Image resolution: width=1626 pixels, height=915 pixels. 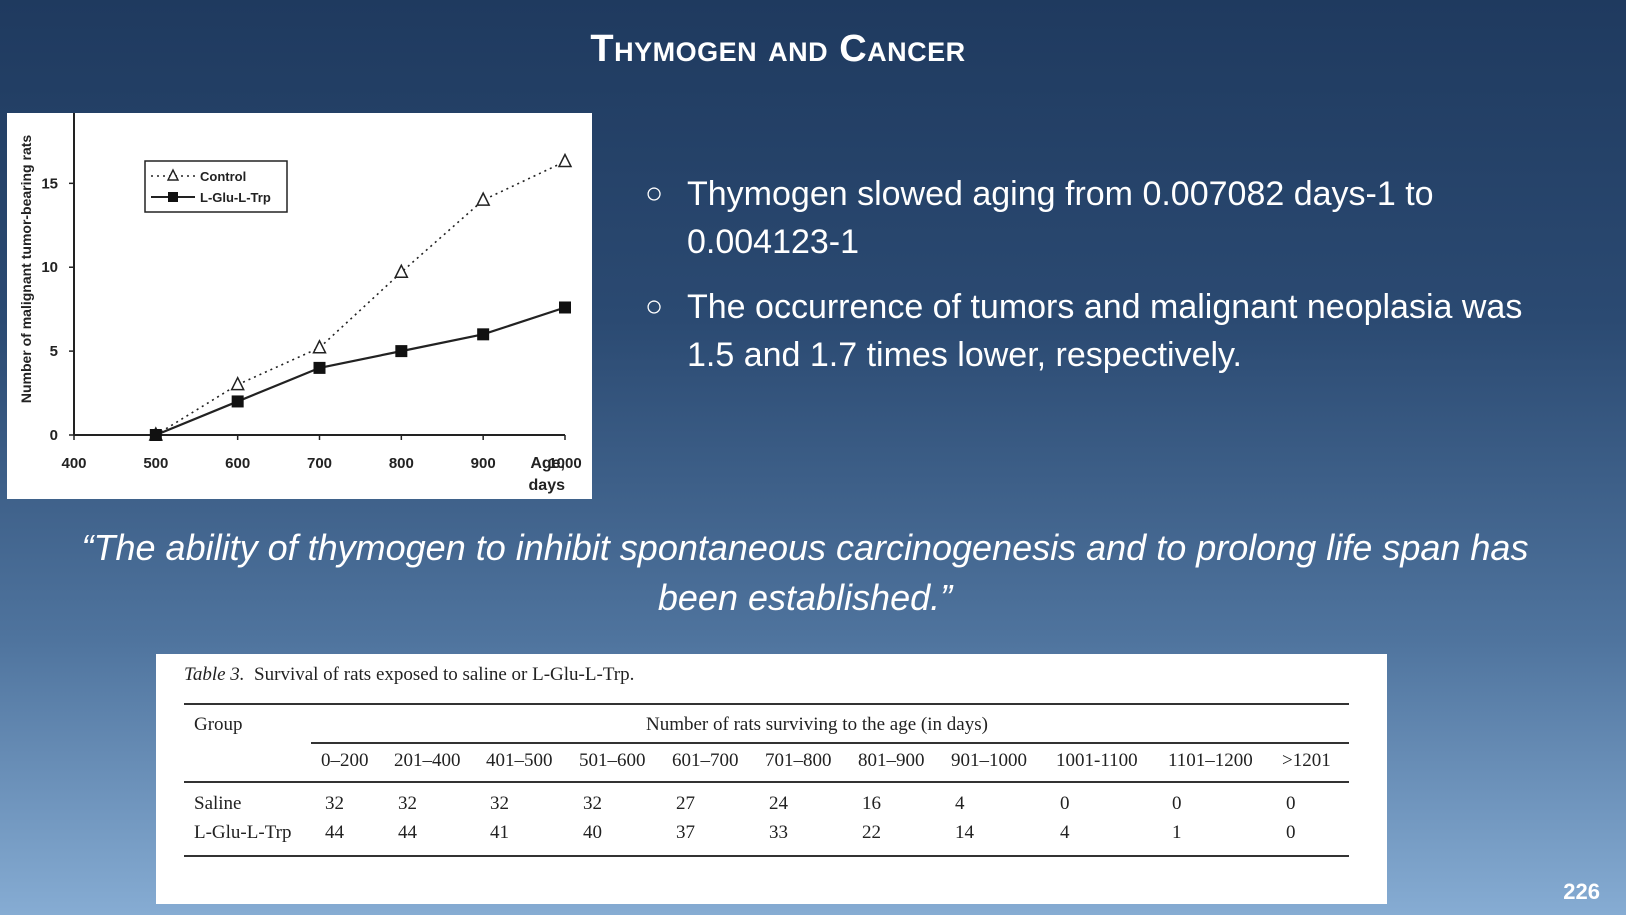 What do you see at coordinates (1210, 760) in the screenshot?
I see `column-header: 1101–1200` at bounding box center [1210, 760].